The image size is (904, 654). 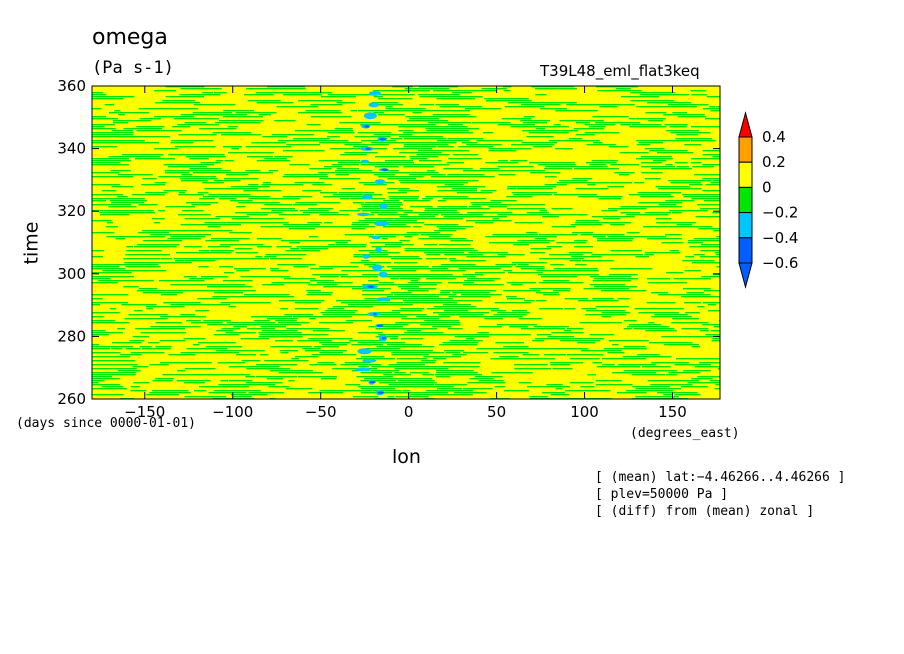 What do you see at coordinates (106, 423) in the screenshot?
I see `y-axis-units: (days since 0000-01-01)` at bounding box center [106, 423].